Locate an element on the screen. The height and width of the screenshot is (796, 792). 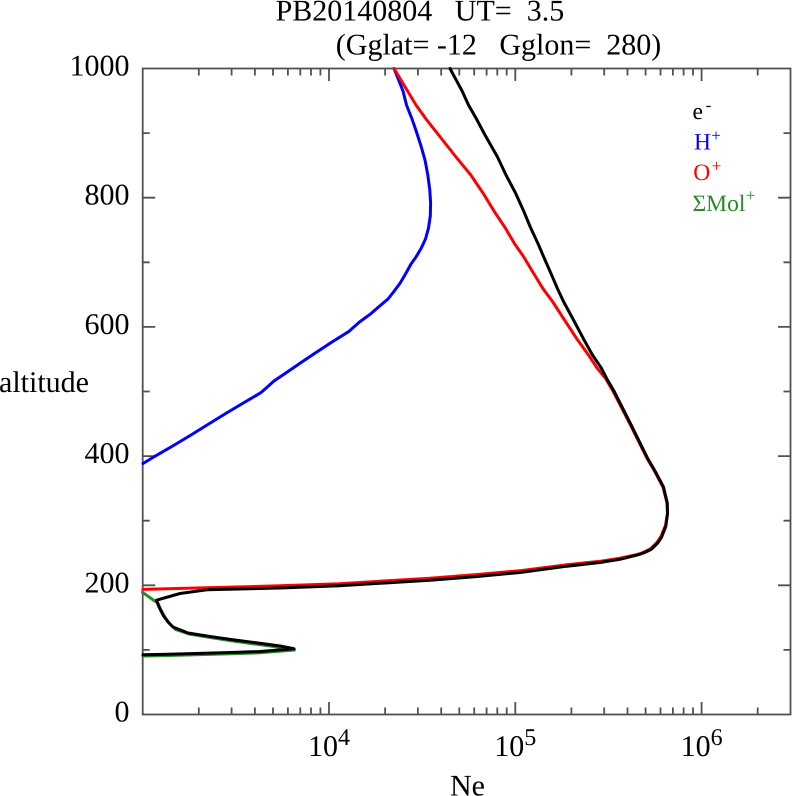
svg-text: 0 is located at coordinates (122, 712).